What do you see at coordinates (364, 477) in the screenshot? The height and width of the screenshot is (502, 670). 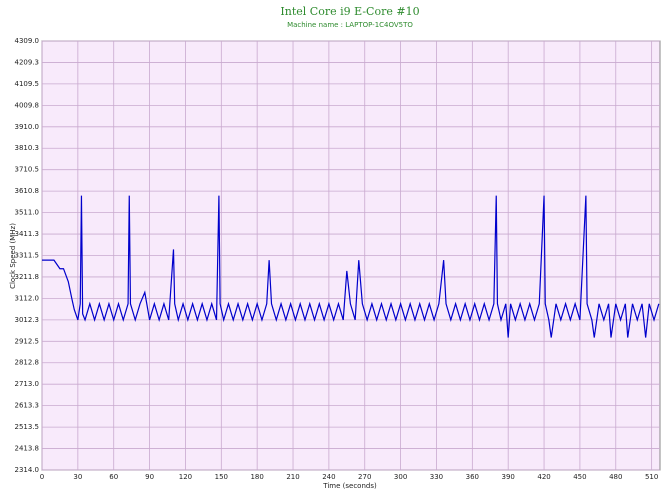 I see `x-tick-label: 270` at bounding box center [364, 477].